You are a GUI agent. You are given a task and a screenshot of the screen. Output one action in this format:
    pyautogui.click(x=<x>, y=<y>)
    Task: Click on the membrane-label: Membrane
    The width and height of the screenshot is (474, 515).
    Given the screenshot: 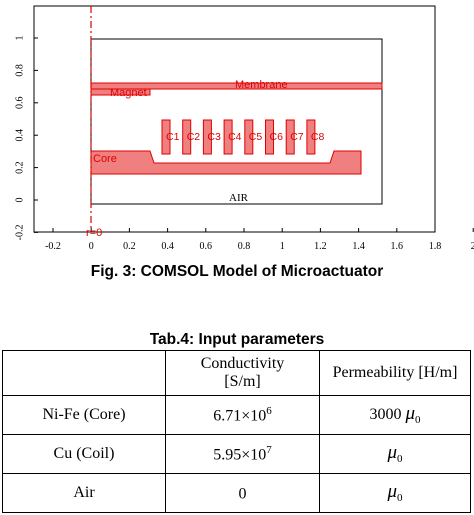 What is the action you would take?
    pyautogui.click(x=261, y=85)
    